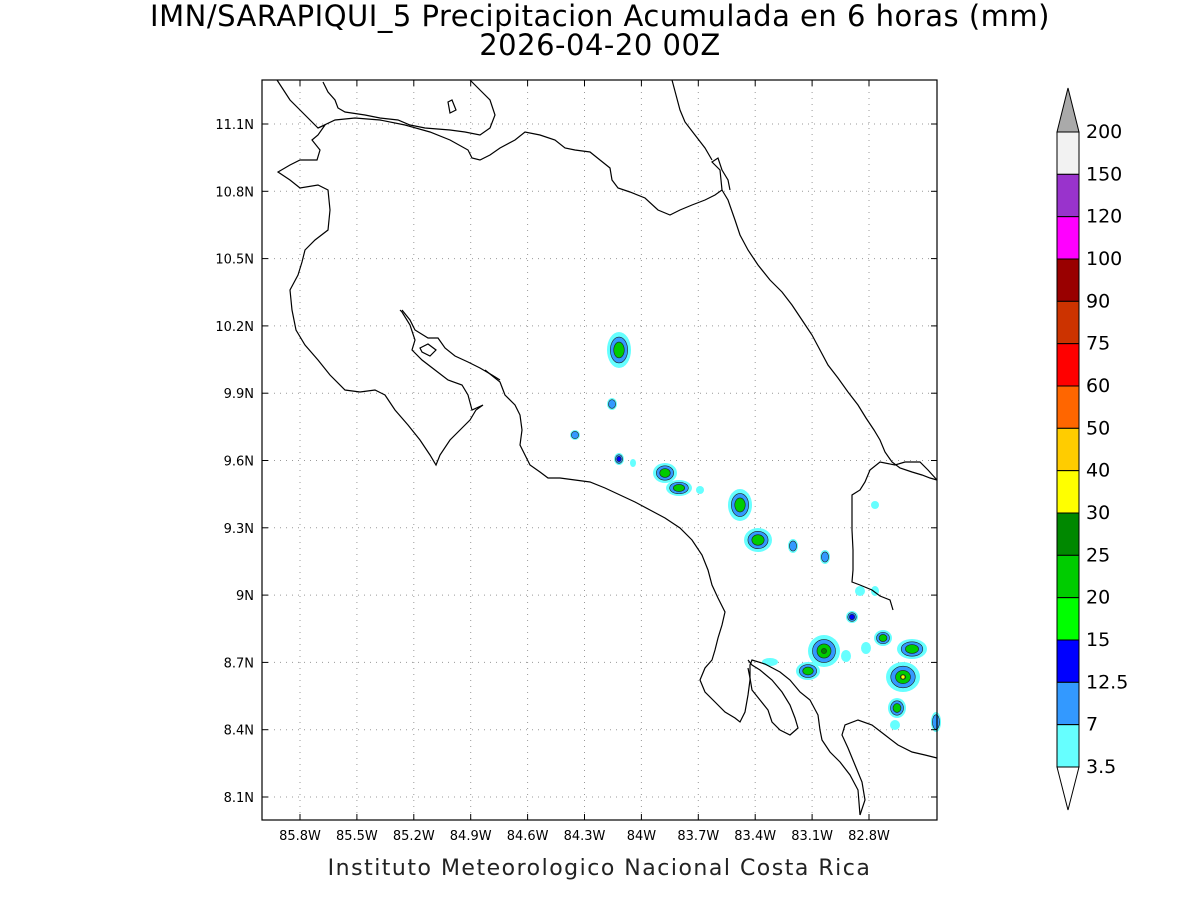  Describe the element at coordinates (234, 327) in the screenshot. I see `lat-tick-label: 10.2N` at that location.